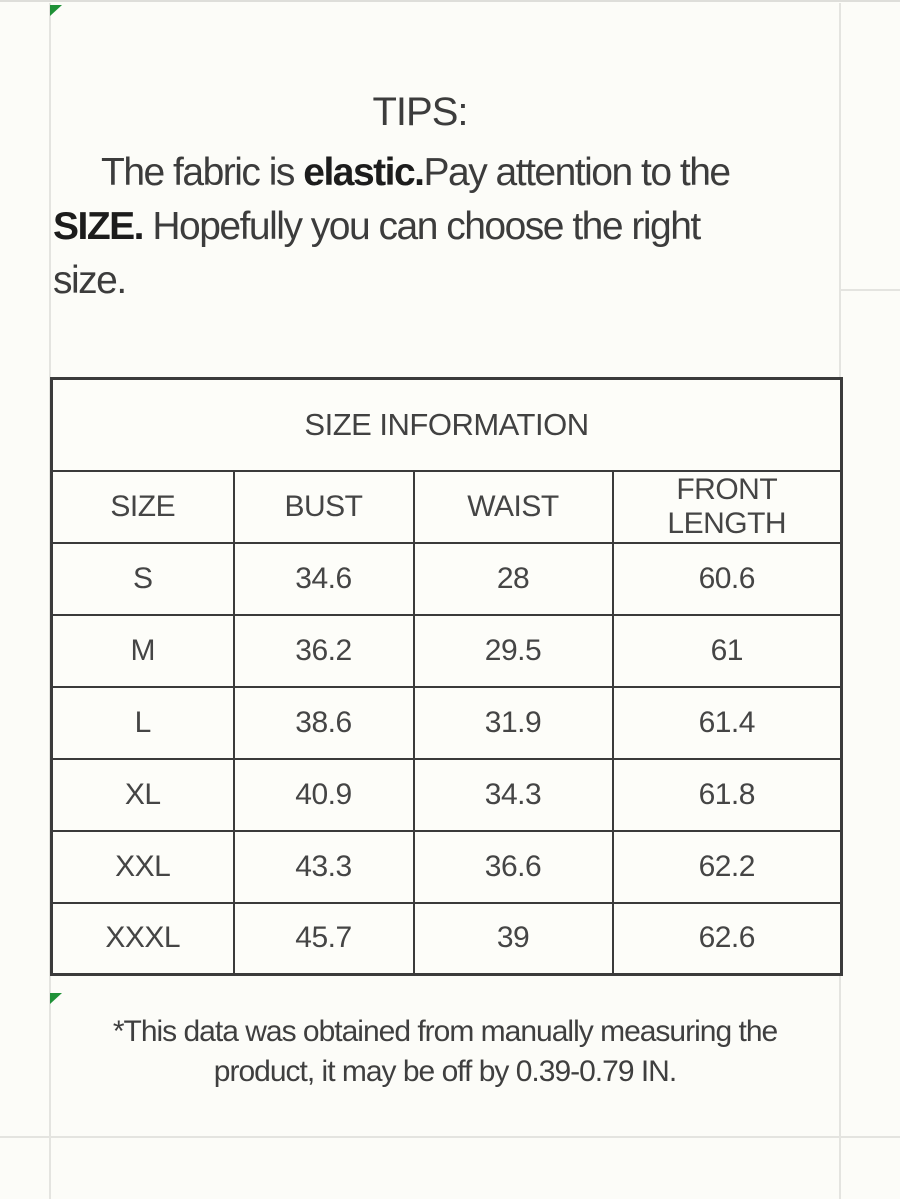 This screenshot has height=1199, width=900. What do you see at coordinates (727, 578) in the screenshot?
I see `front-length-value: 60.6` at bounding box center [727, 578].